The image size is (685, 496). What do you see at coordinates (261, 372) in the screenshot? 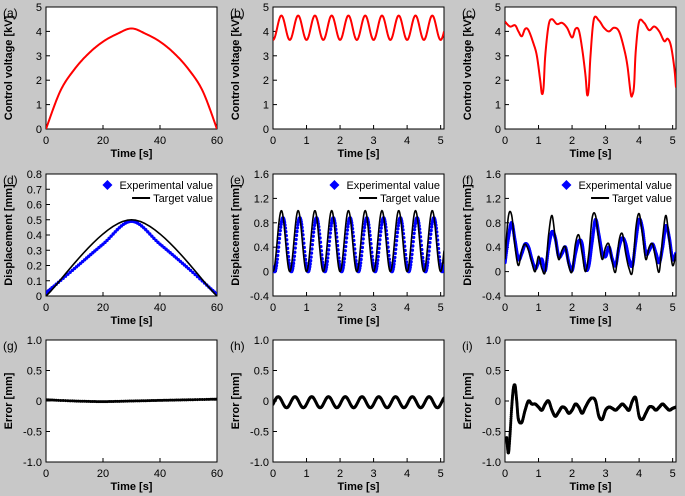
I see `y-tick-label: 0.5` at bounding box center [261, 372].